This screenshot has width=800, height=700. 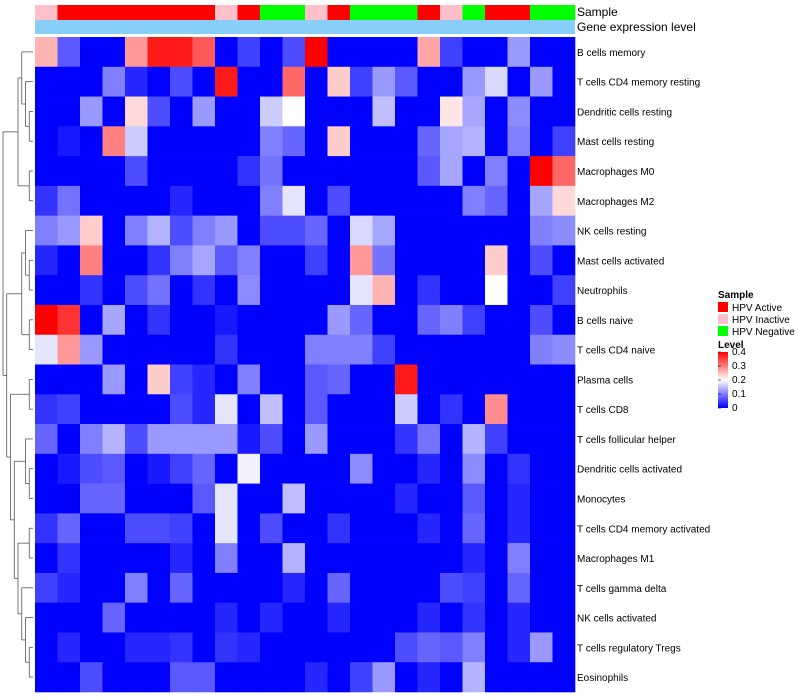 I want to click on row-label: Mast cells activated, so click(x=620, y=261).